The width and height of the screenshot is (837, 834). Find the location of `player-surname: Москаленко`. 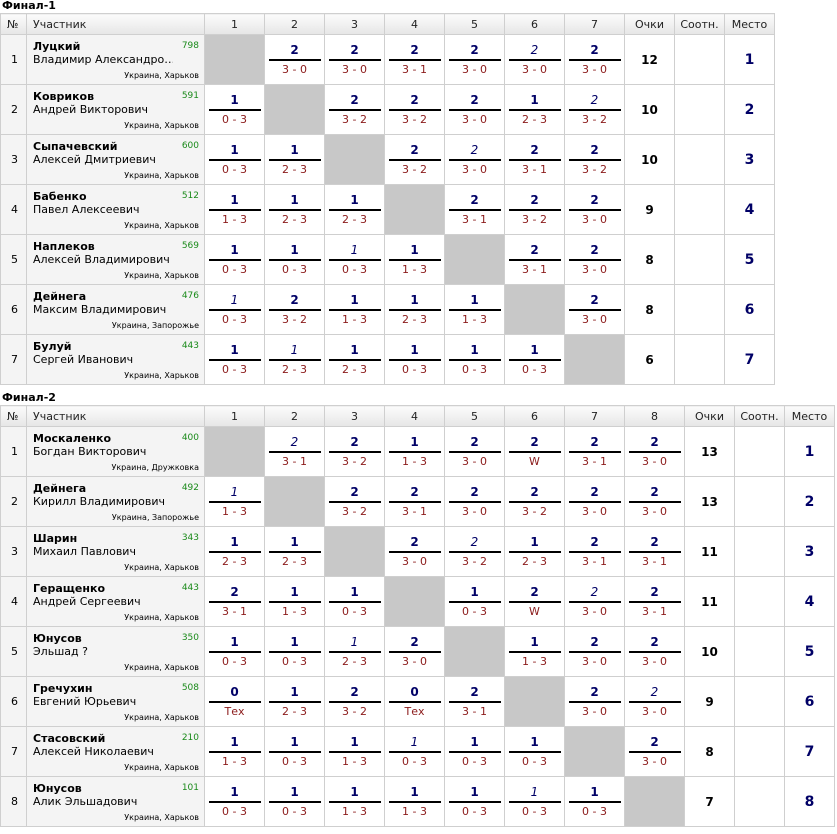

player-surname: Москаленко is located at coordinates (72, 438).